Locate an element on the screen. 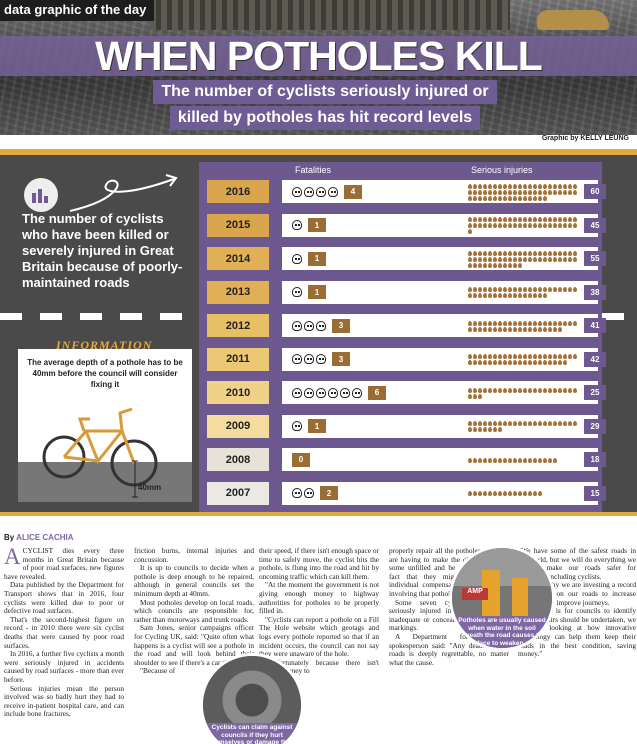  section-rule is located at coordinates (318, 514).